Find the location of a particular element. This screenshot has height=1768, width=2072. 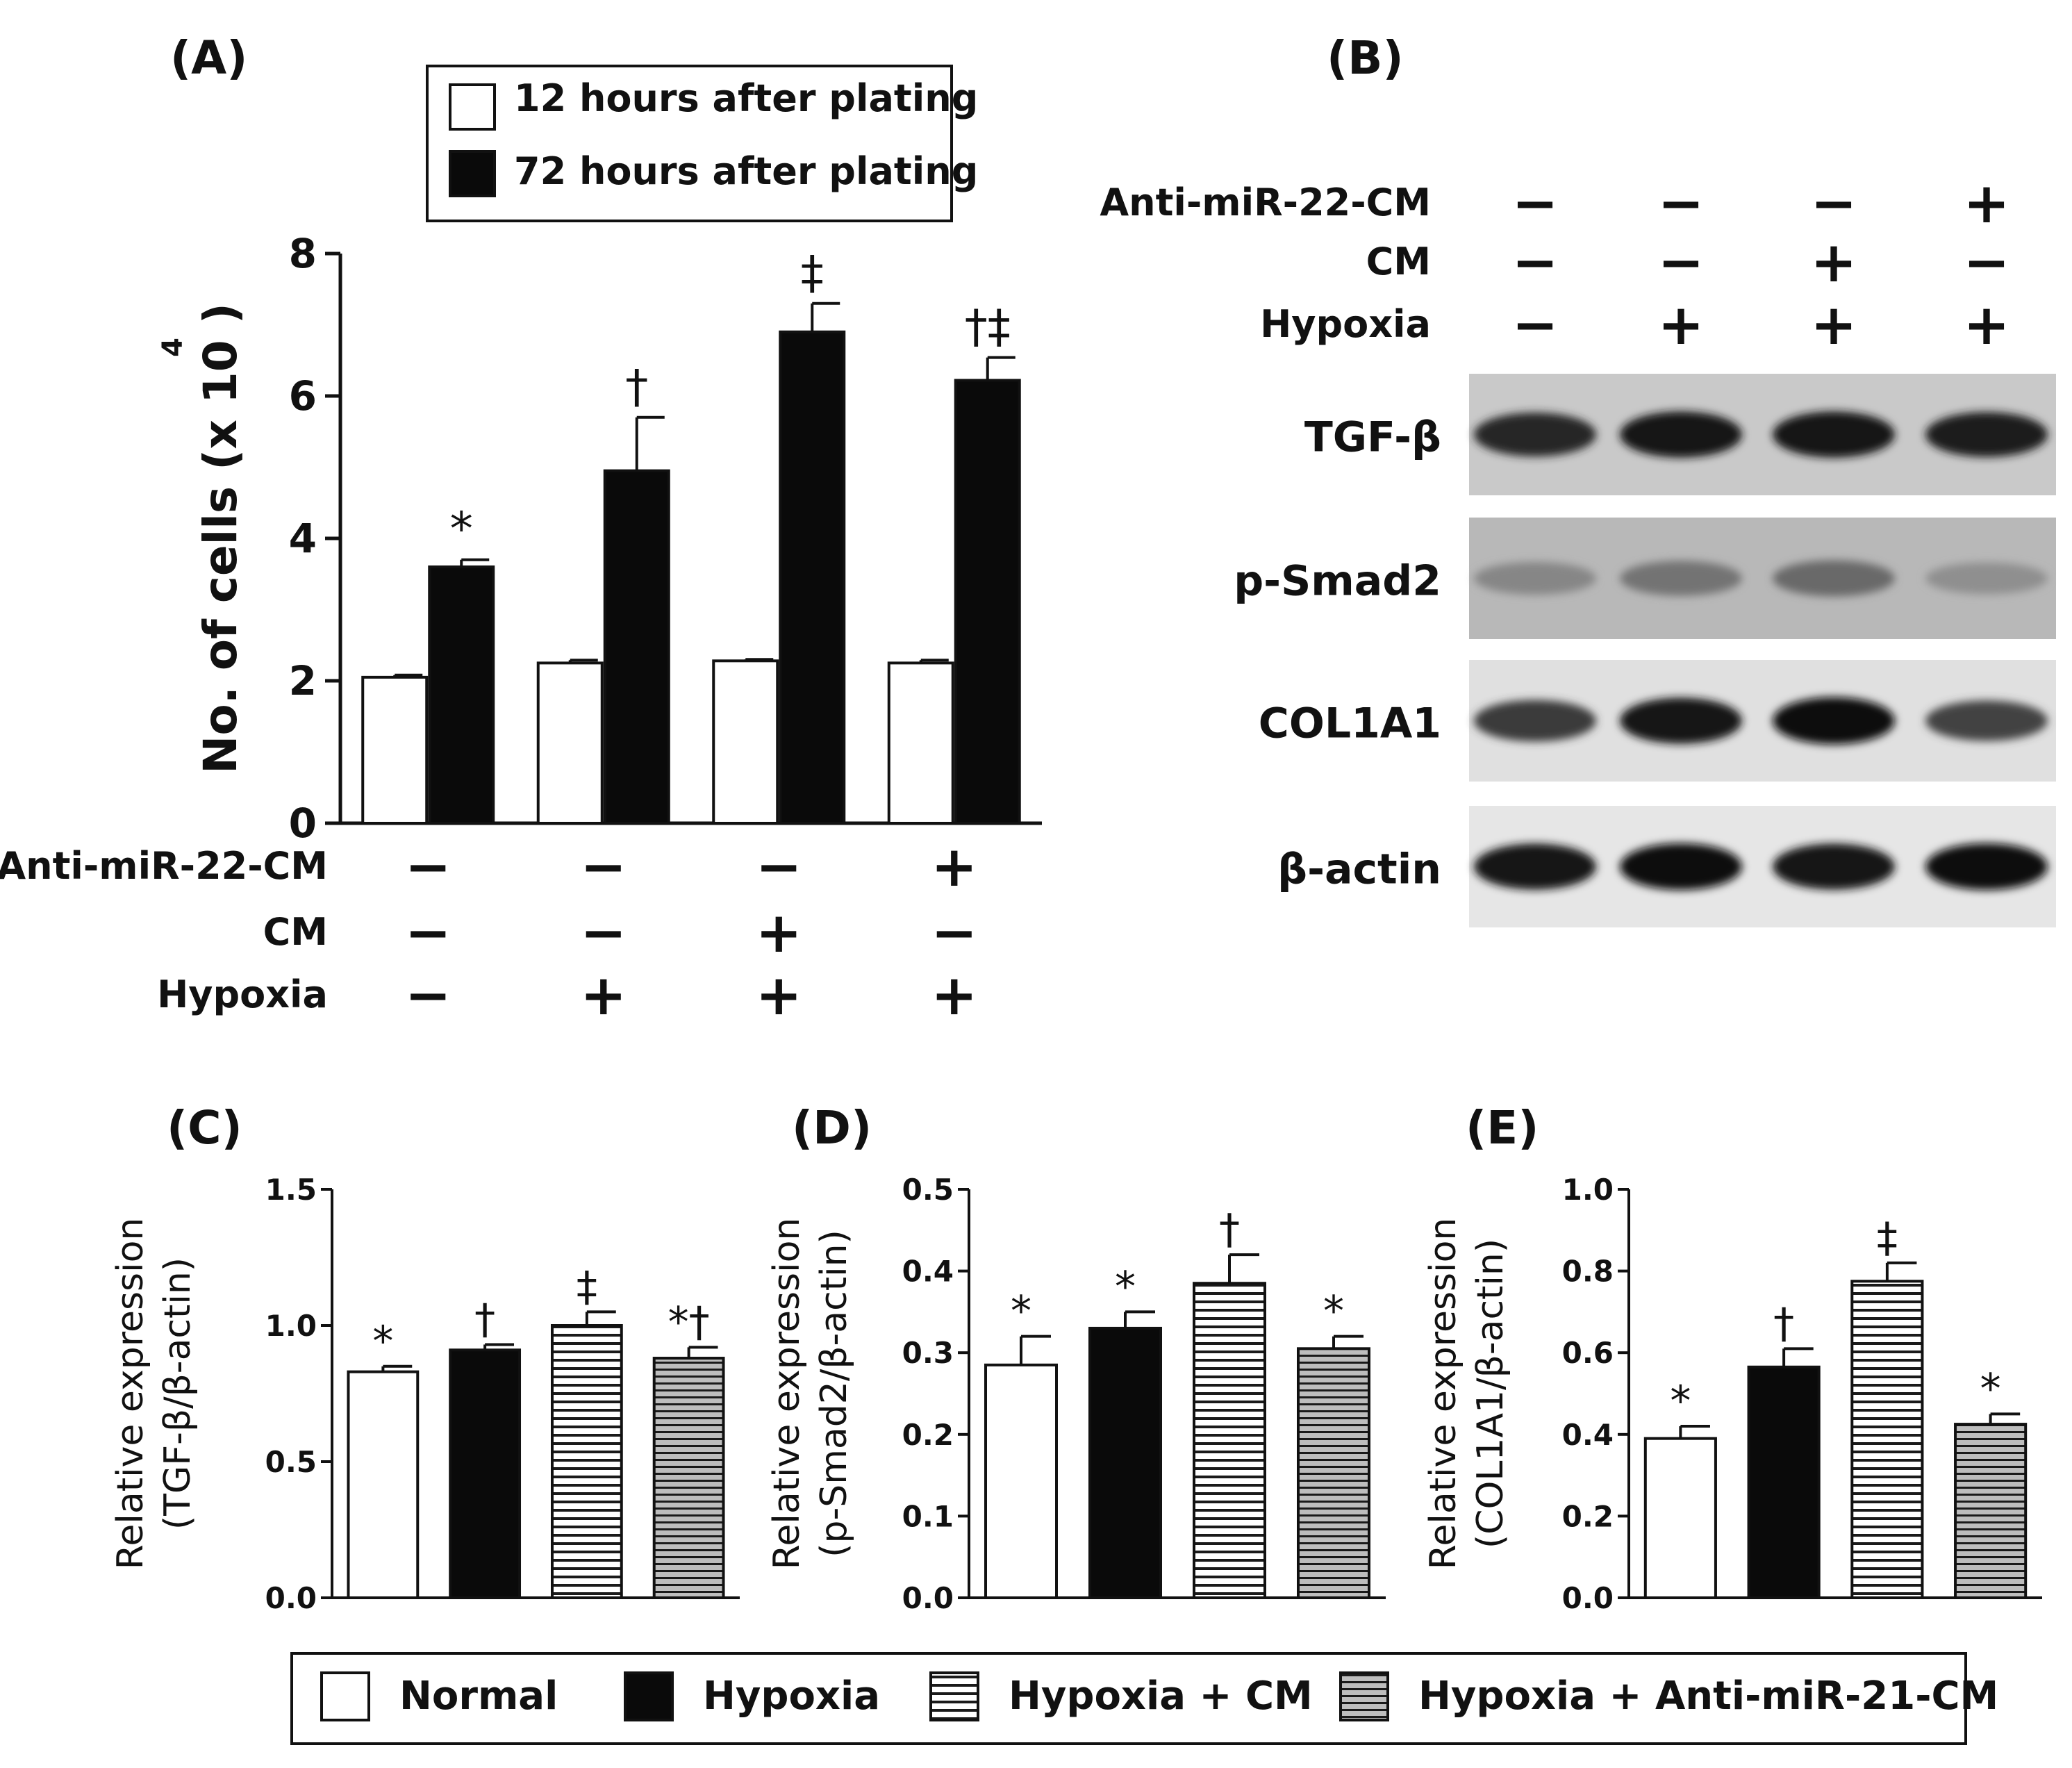

d-y-tick-label: 0.5 is located at coordinates (928, 1190).